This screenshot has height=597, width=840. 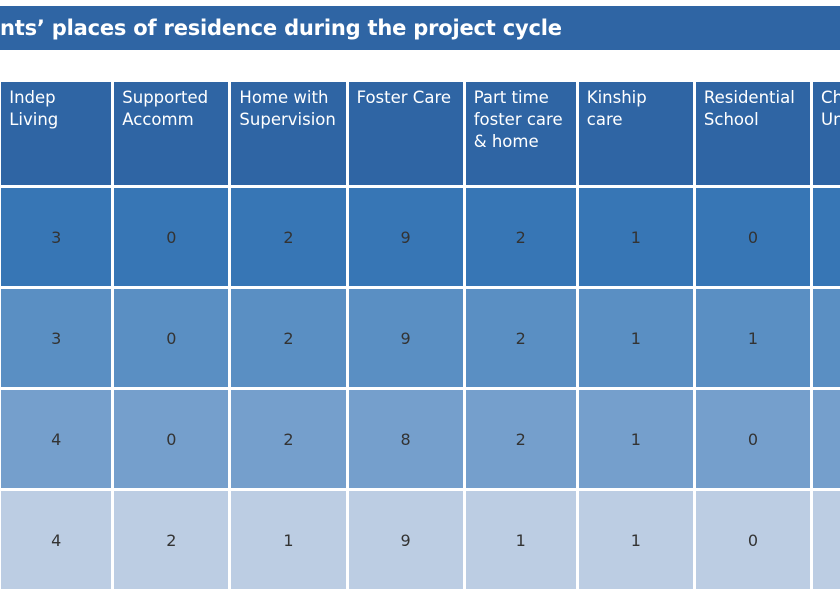 What do you see at coordinates (171, 133) in the screenshot?
I see `column-header-supported-accomm: Supported Accomm` at bounding box center [171, 133].